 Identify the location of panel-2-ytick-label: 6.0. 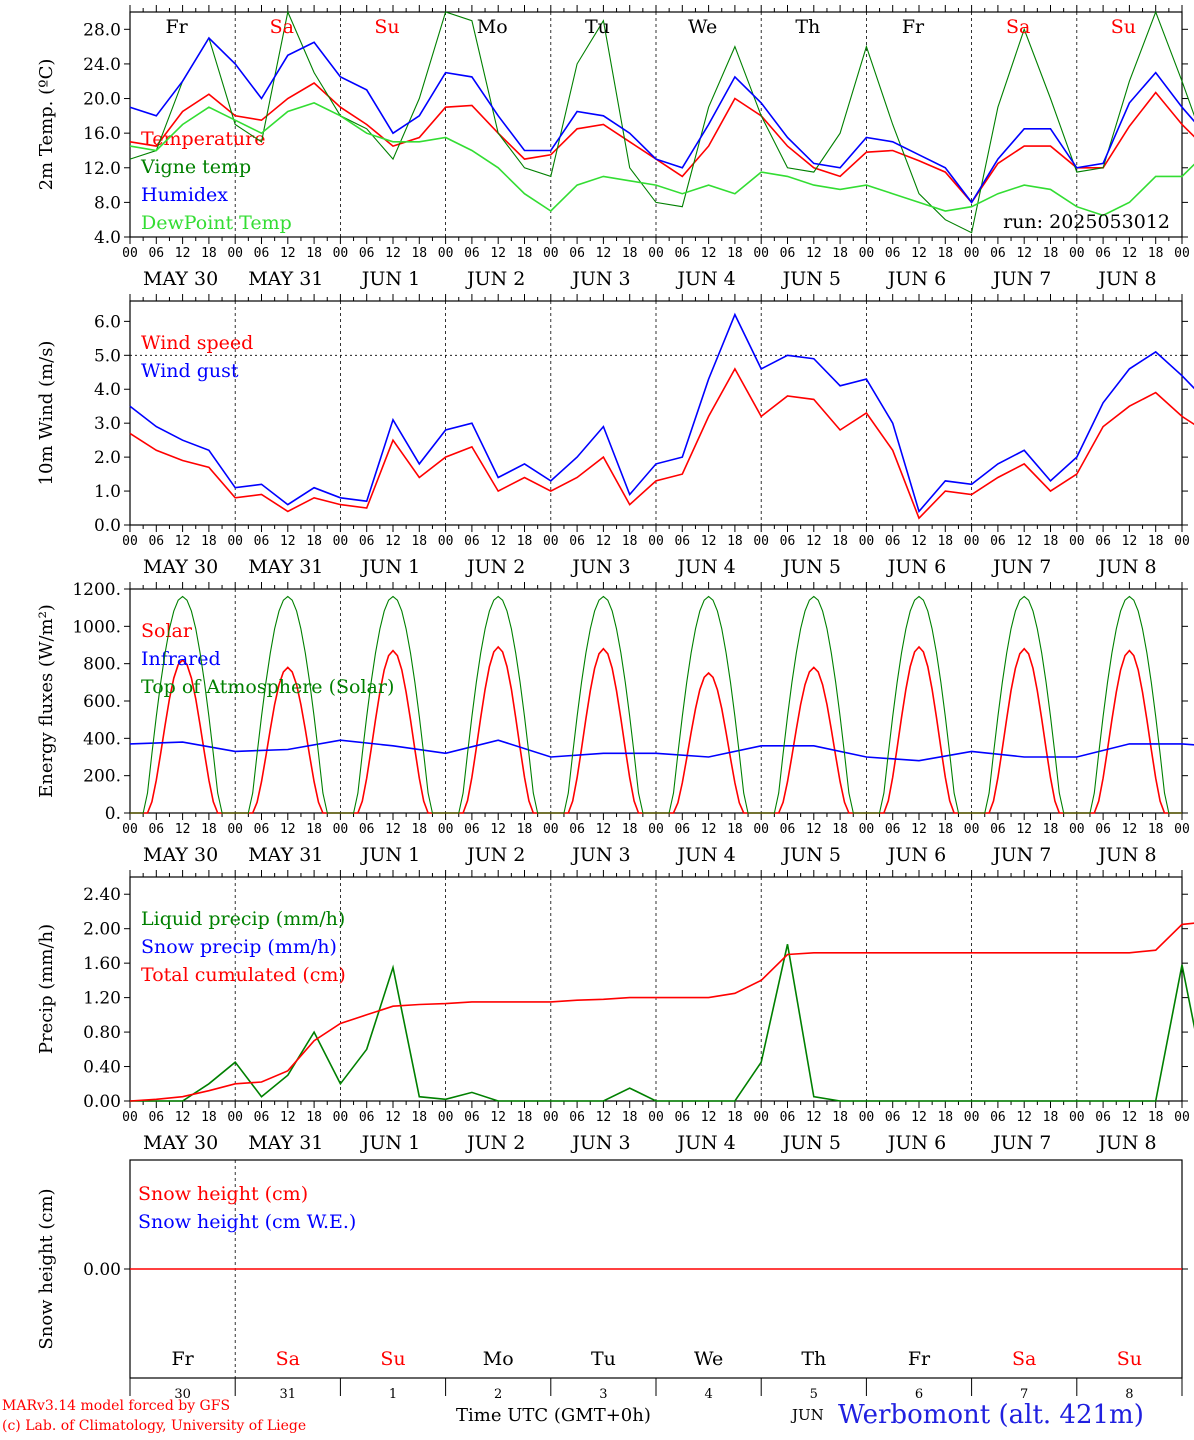
(107, 322).